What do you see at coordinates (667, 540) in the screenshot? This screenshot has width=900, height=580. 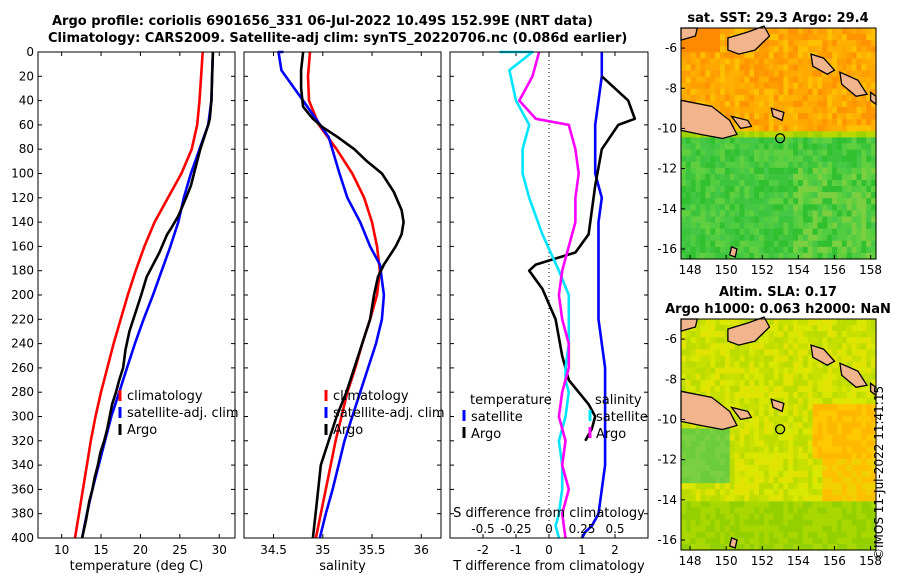 I see `y-tick-label: -16` at bounding box center [667, 540].